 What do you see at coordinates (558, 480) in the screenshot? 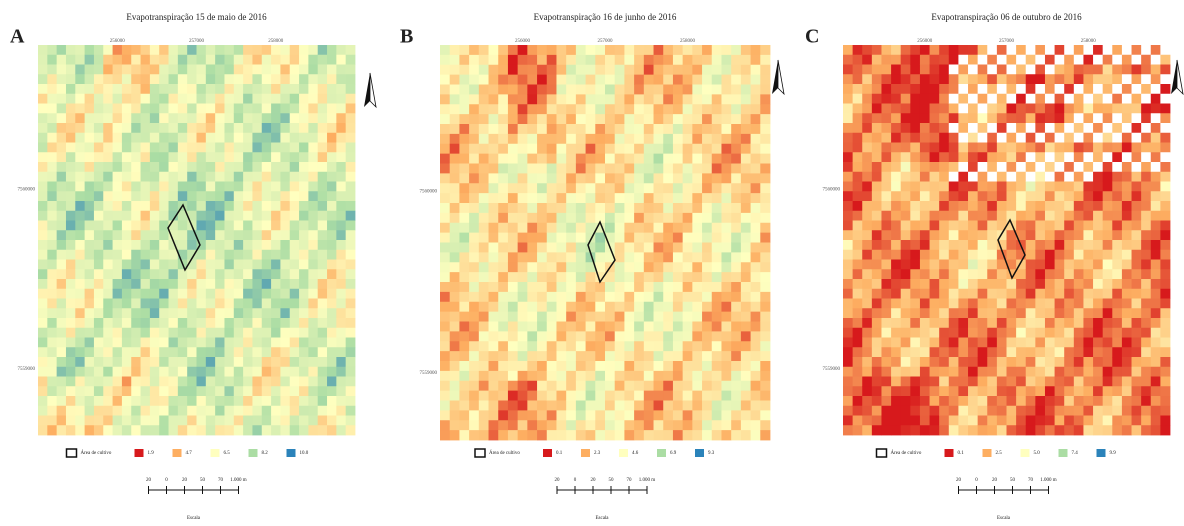
I see `scale-label: 20` at bounding box center [558, 480].